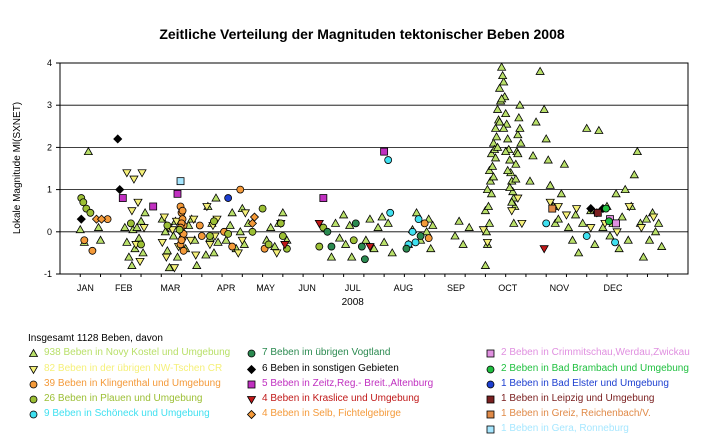  Describe the element at coordinates (170, 288) in the screenshot. I see `x-tick-label: MAR` at that location.